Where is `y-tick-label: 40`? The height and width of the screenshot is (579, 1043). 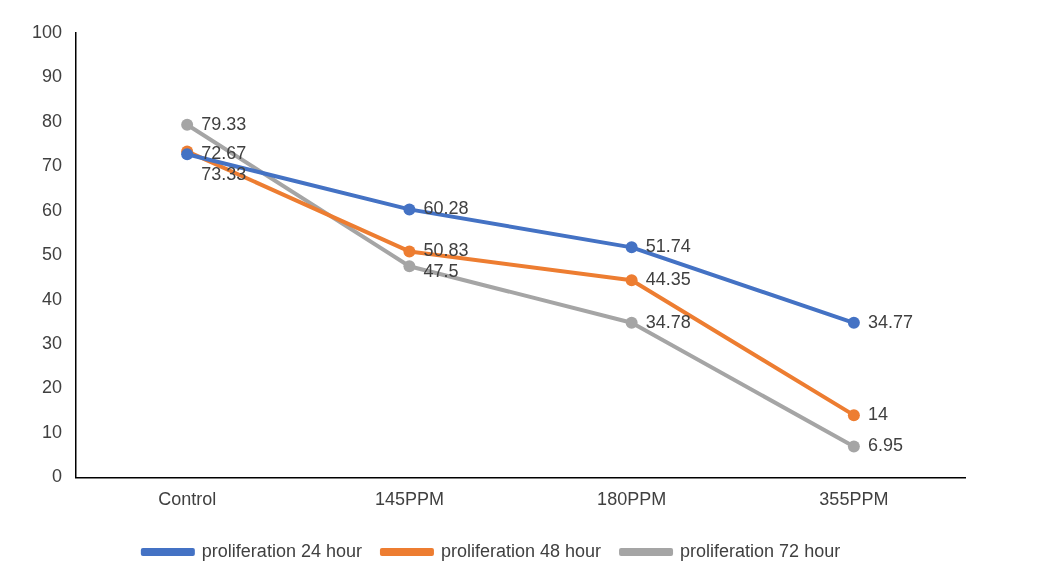
y-tick-label: 40 is located at coordinates (52, 298).